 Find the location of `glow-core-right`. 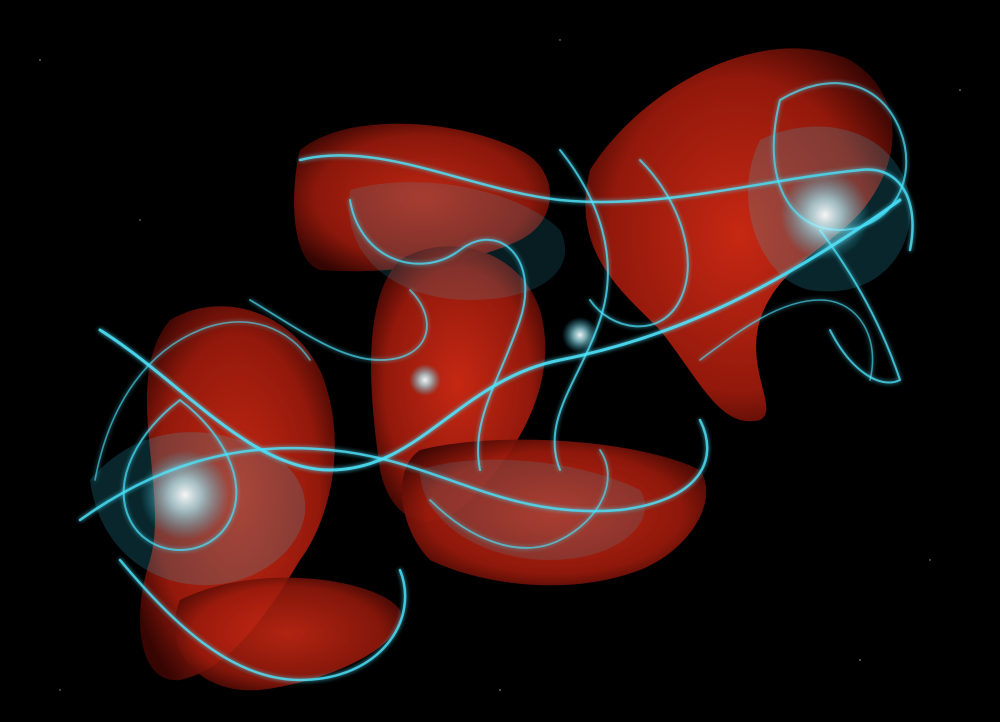

glow-core-right is located at coordinates (825, 215).